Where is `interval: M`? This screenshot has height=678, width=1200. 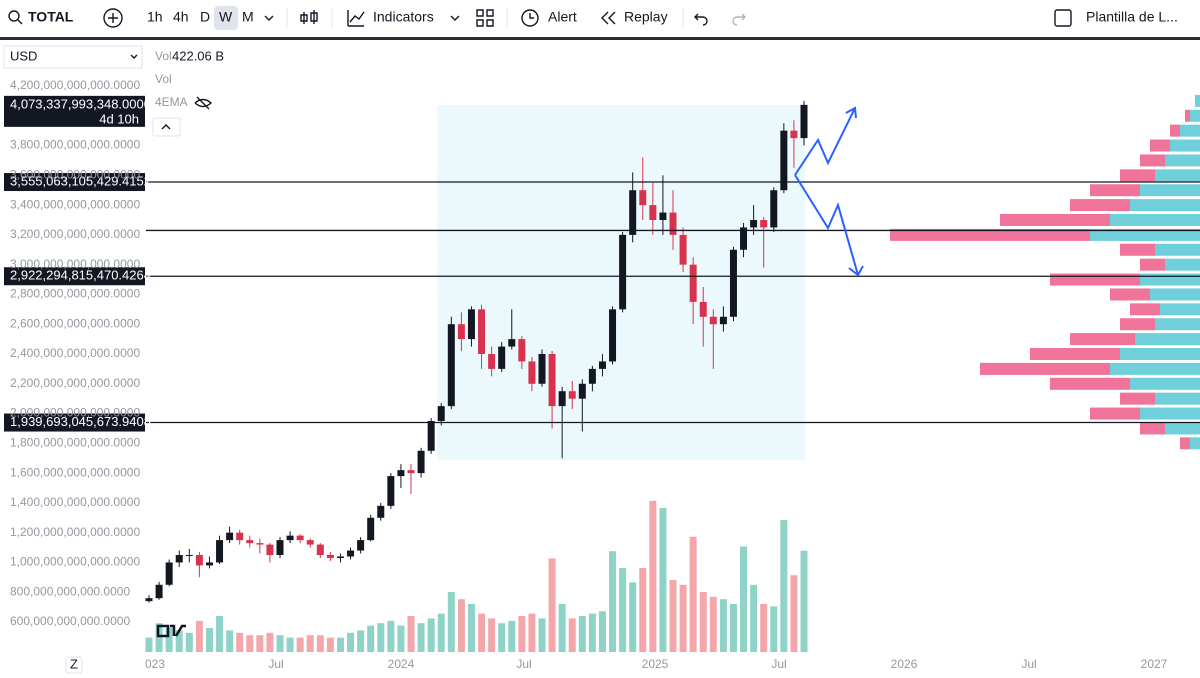
interval: M is located at coordinates (248, 17).